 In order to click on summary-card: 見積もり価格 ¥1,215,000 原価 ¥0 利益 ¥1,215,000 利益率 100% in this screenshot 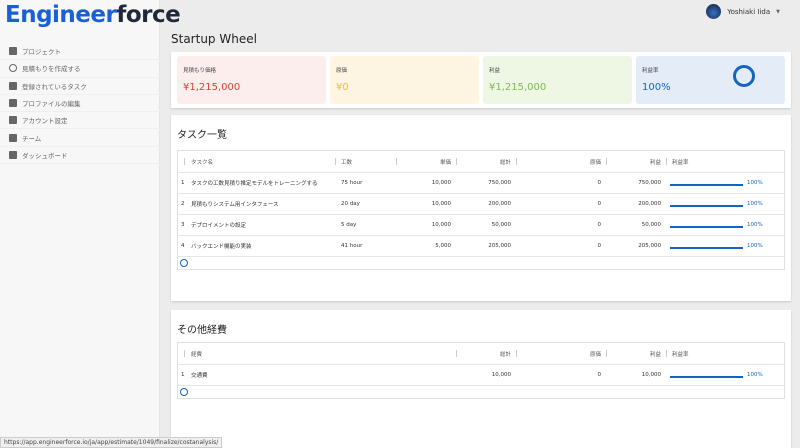, I will do `click(481, 80)`.